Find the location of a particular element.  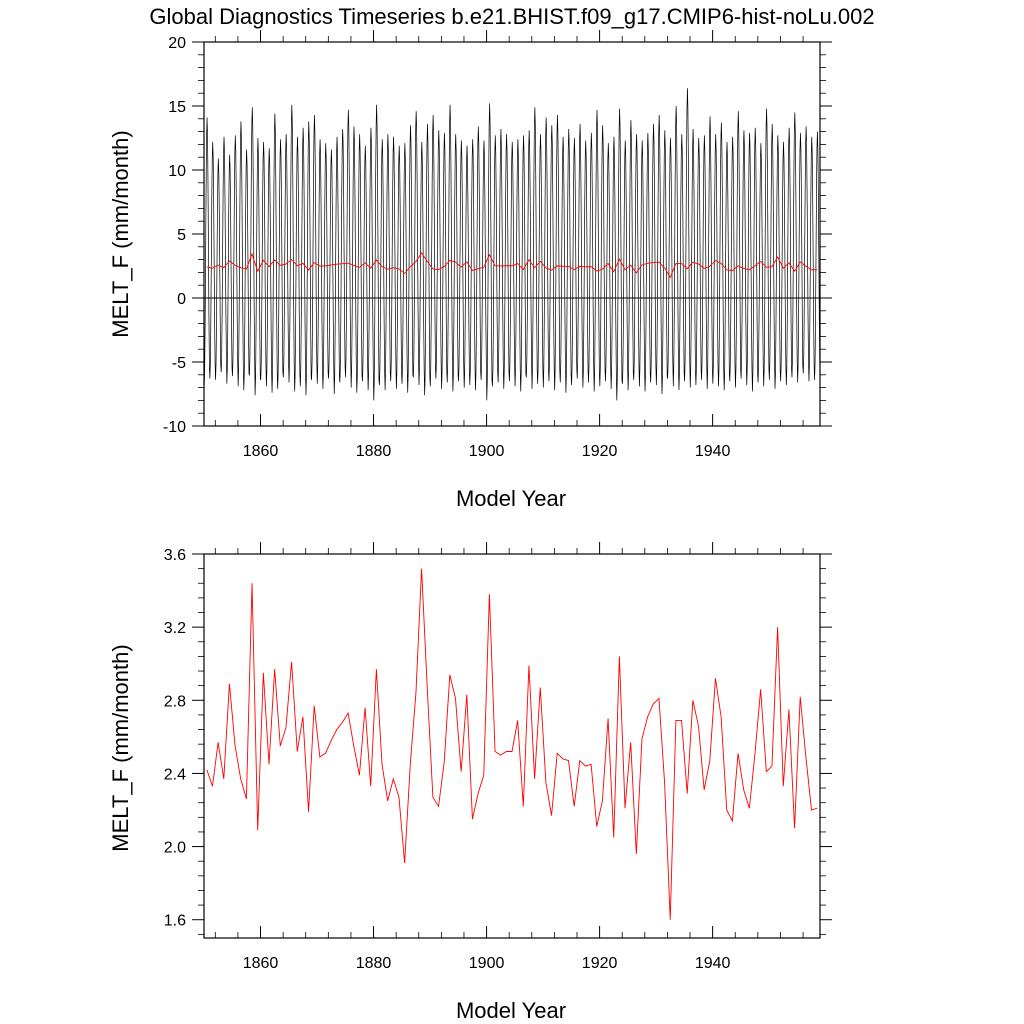

bottom-y-tick-label: 2.4 is located at coordinates (175, 774).